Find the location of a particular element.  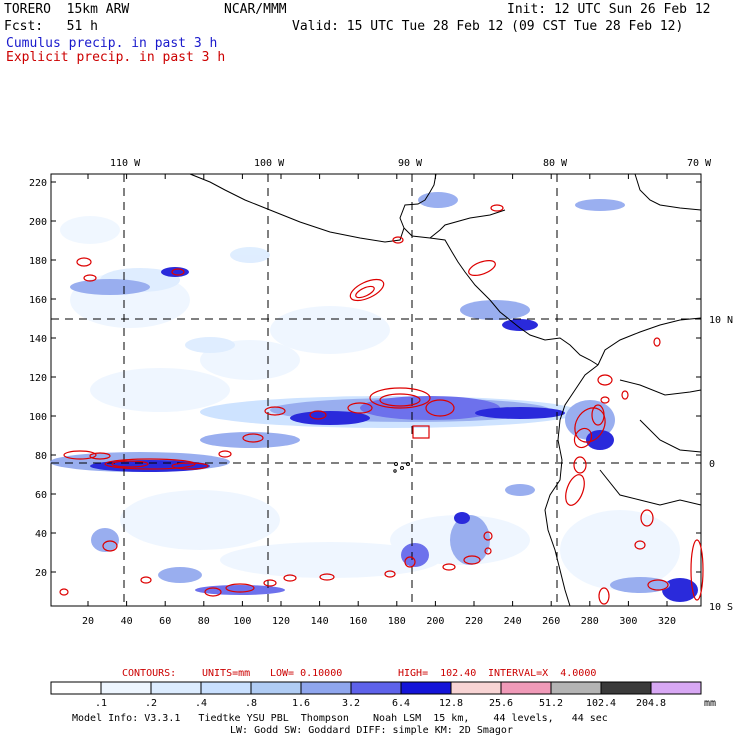

y-tick-label: 160 is located at coordinates (38, 300).